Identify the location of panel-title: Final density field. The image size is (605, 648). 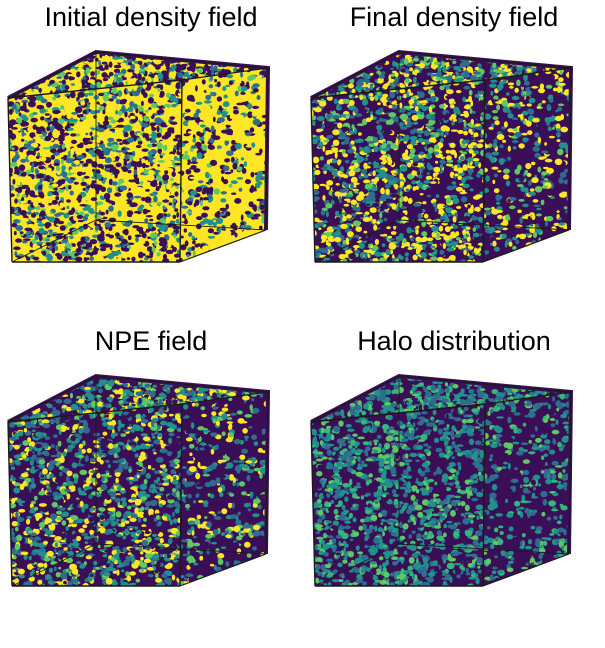
(454, 17).